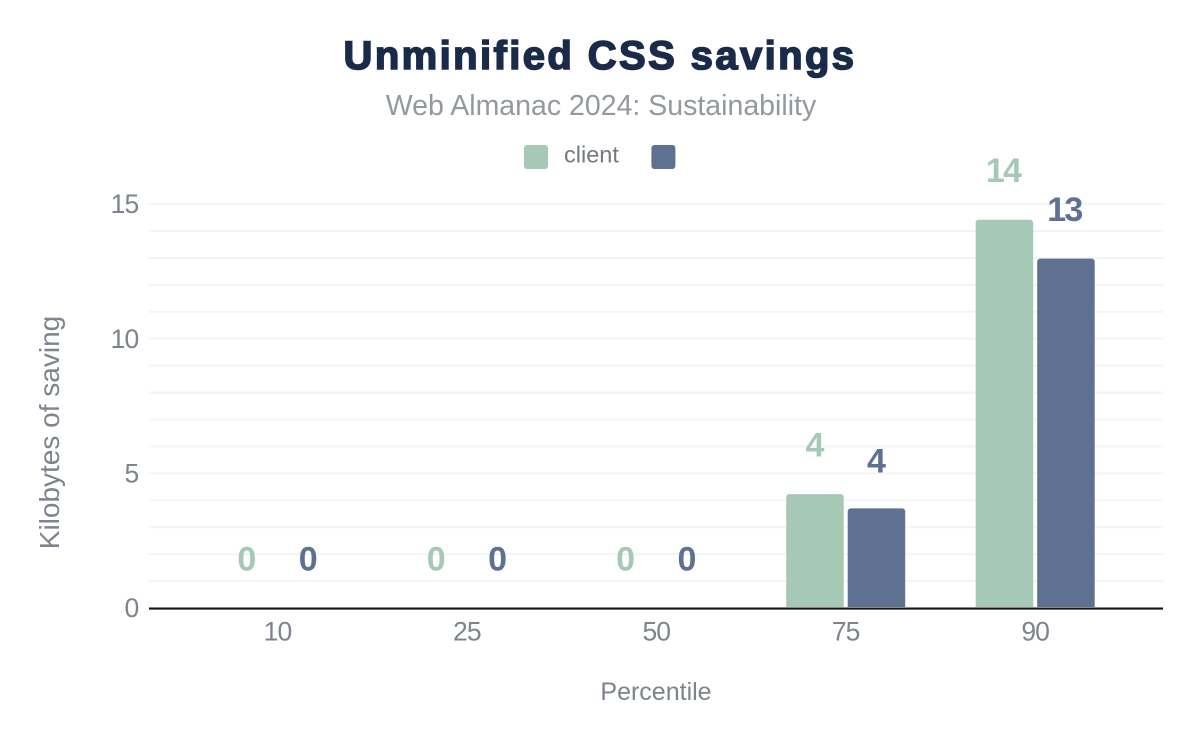 The width and height of the screenshot is (1200, 747). I want to click on svg-text: Percentile, so click(655, 692).